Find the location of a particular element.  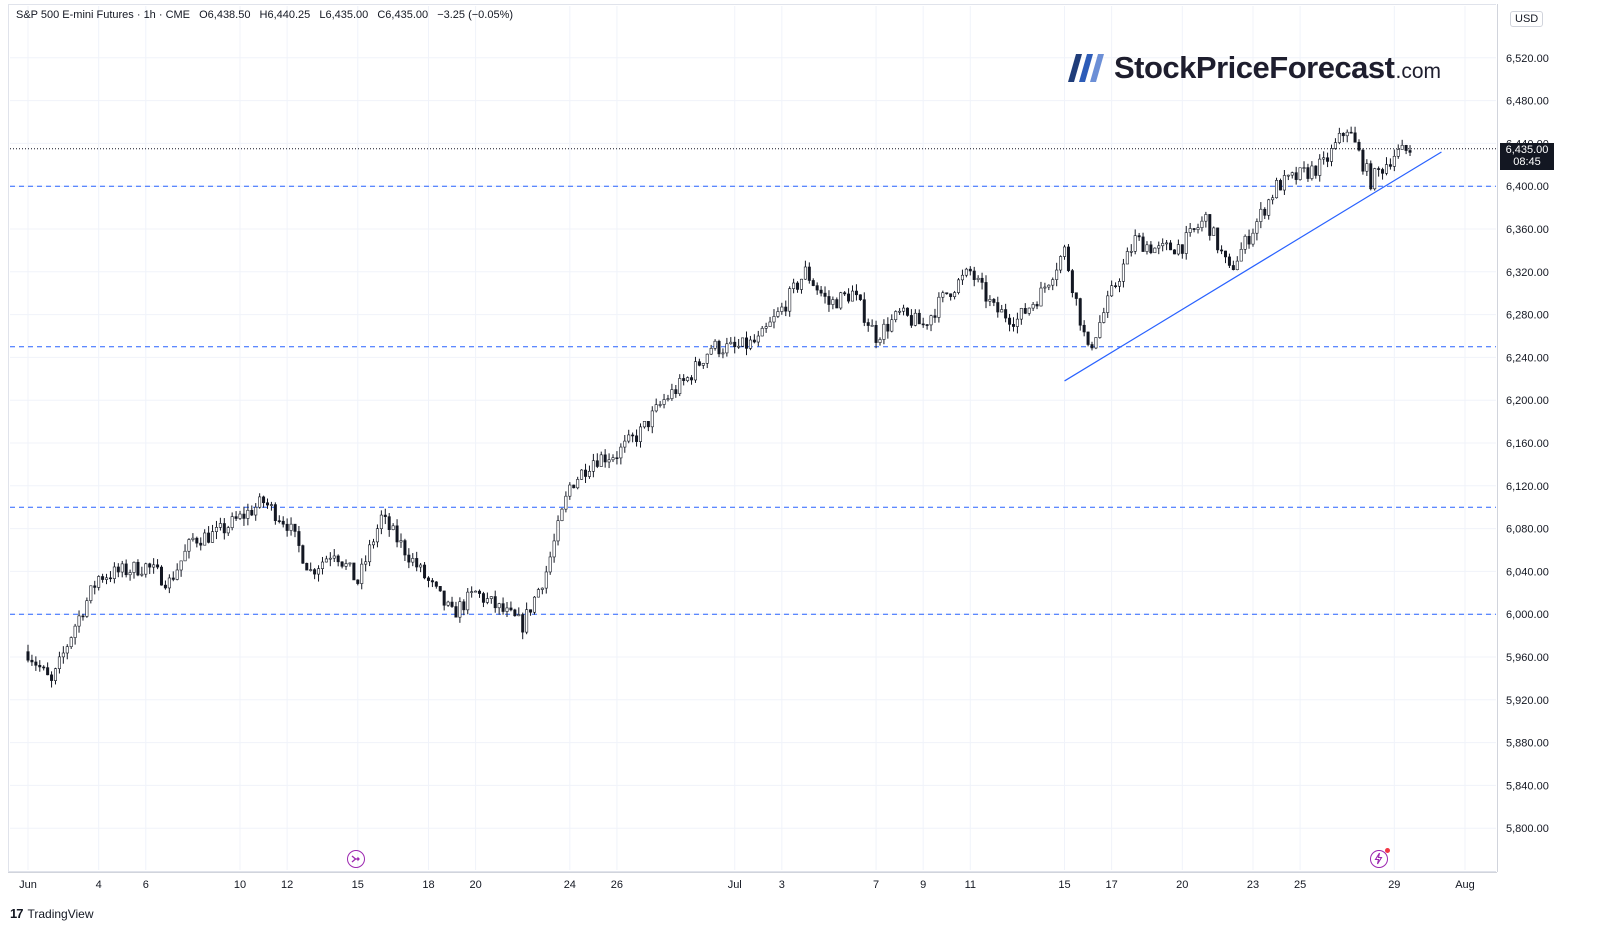

price-tick-label: 5,960.00 is located at coordinates (1527, 658).